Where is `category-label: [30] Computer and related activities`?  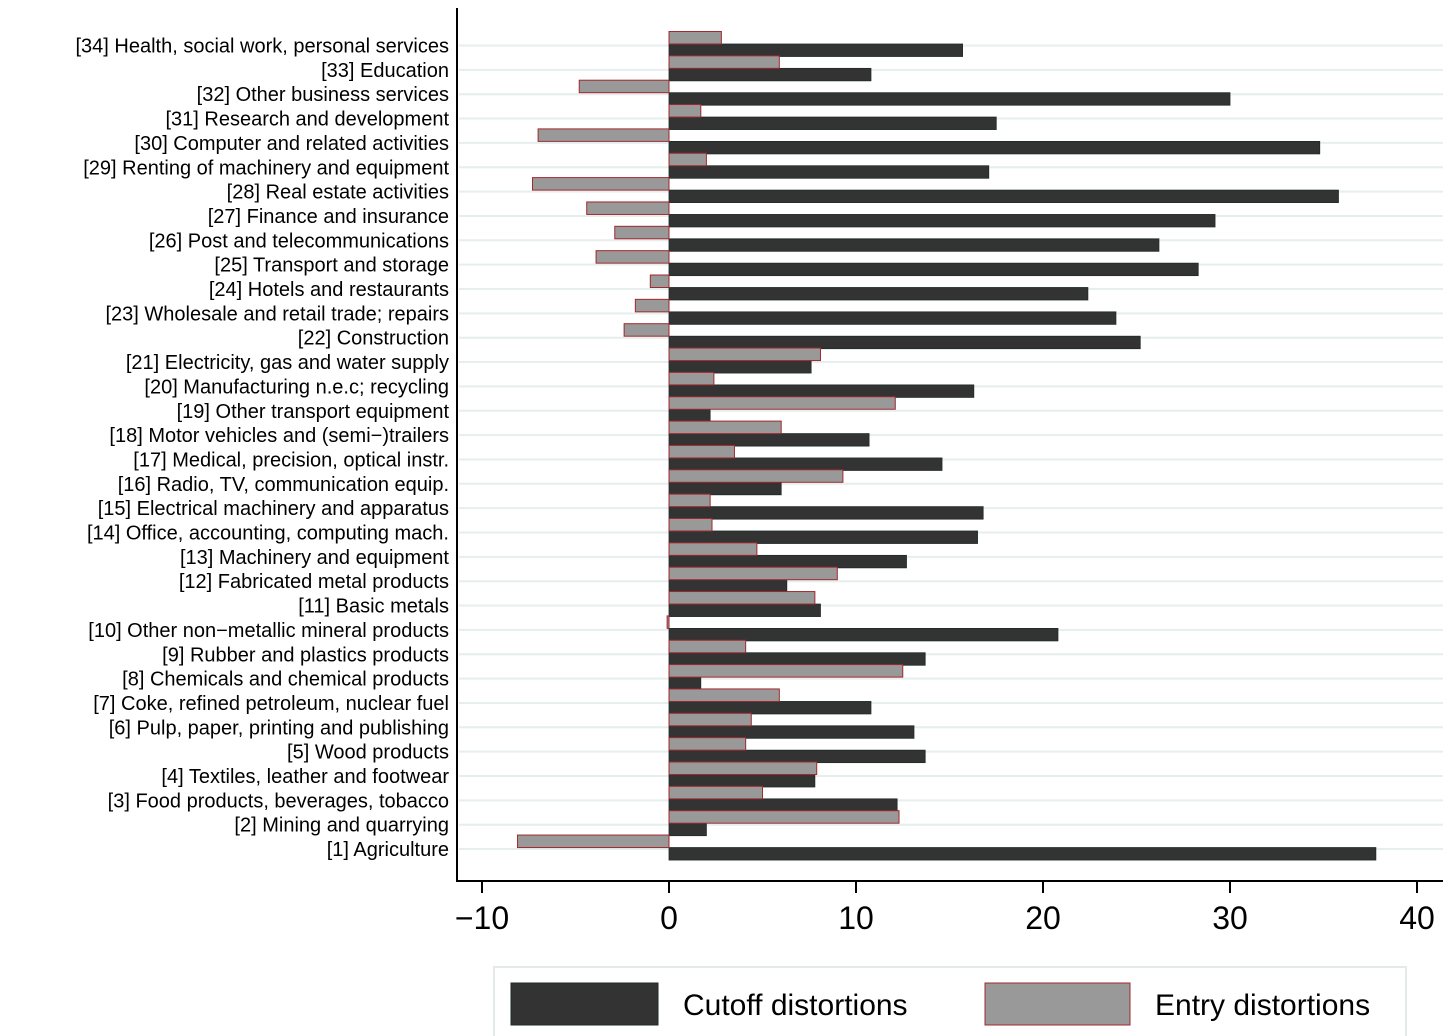
category-label: [30] Computer and related activities is located at coordinates (291, 144).